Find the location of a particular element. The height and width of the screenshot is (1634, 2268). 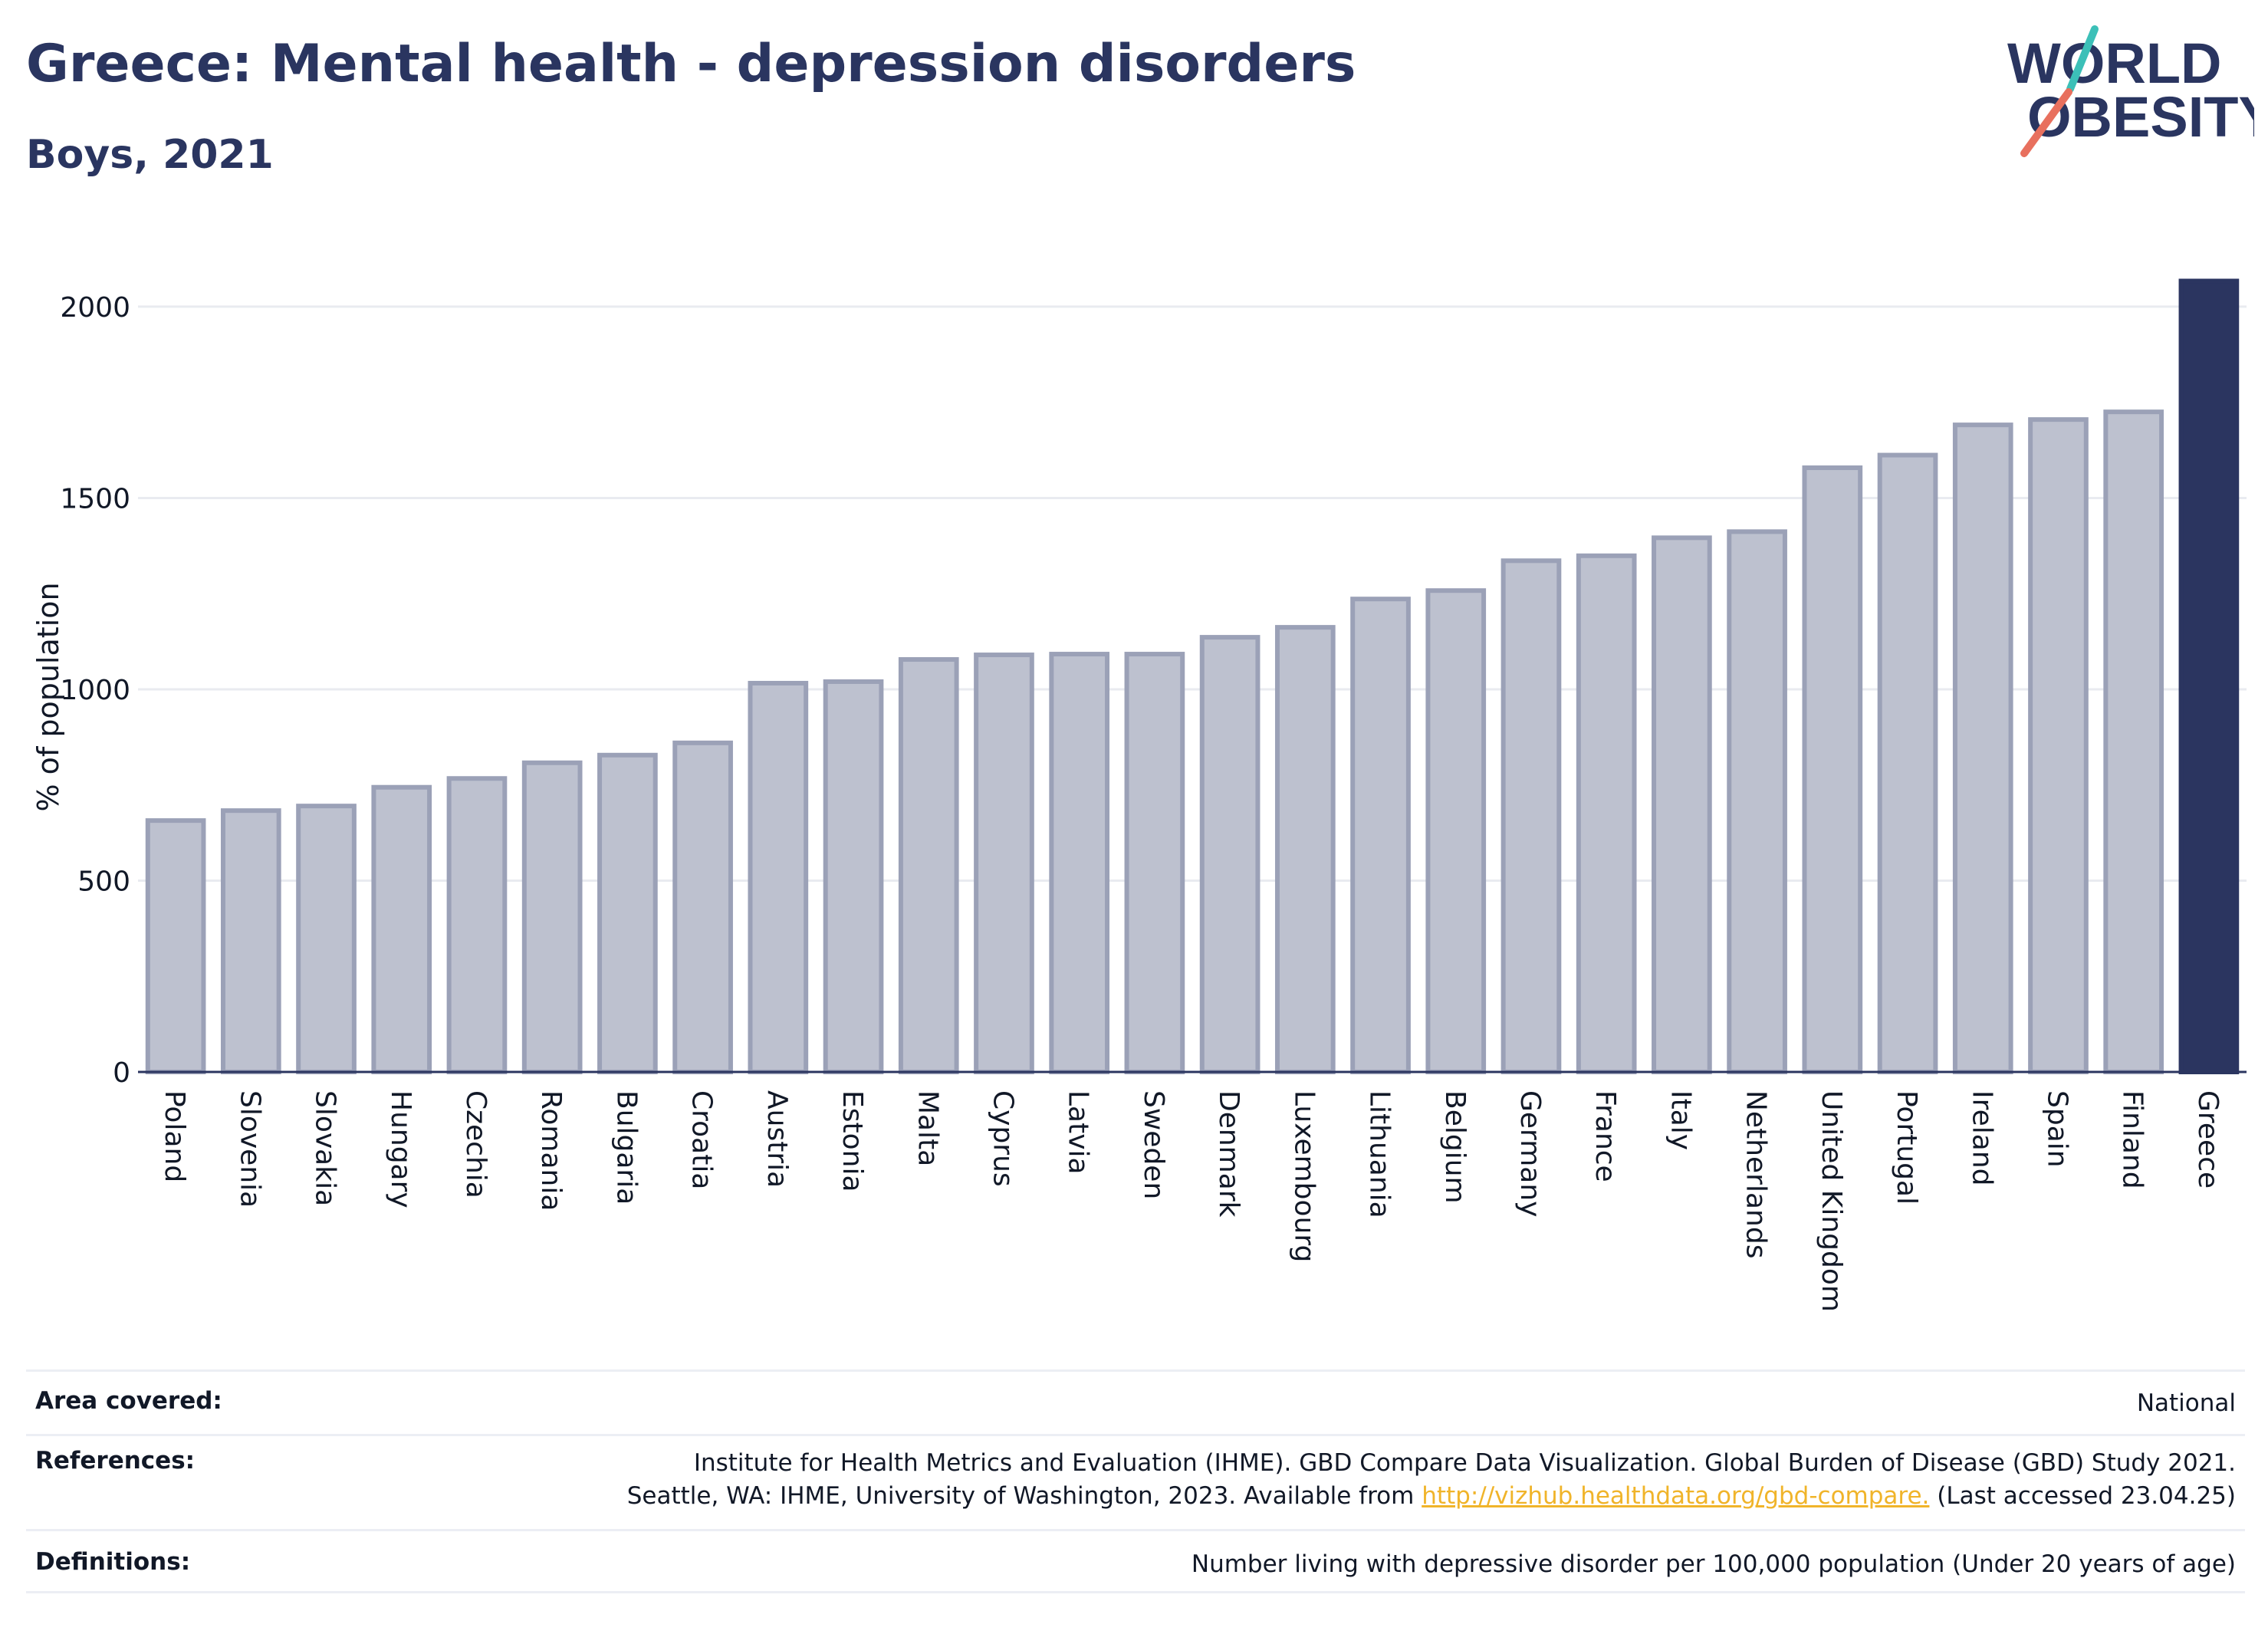

references-line-2-suffix: (Last accessed 23.04.25) is located at coordinates (2082, 1496).